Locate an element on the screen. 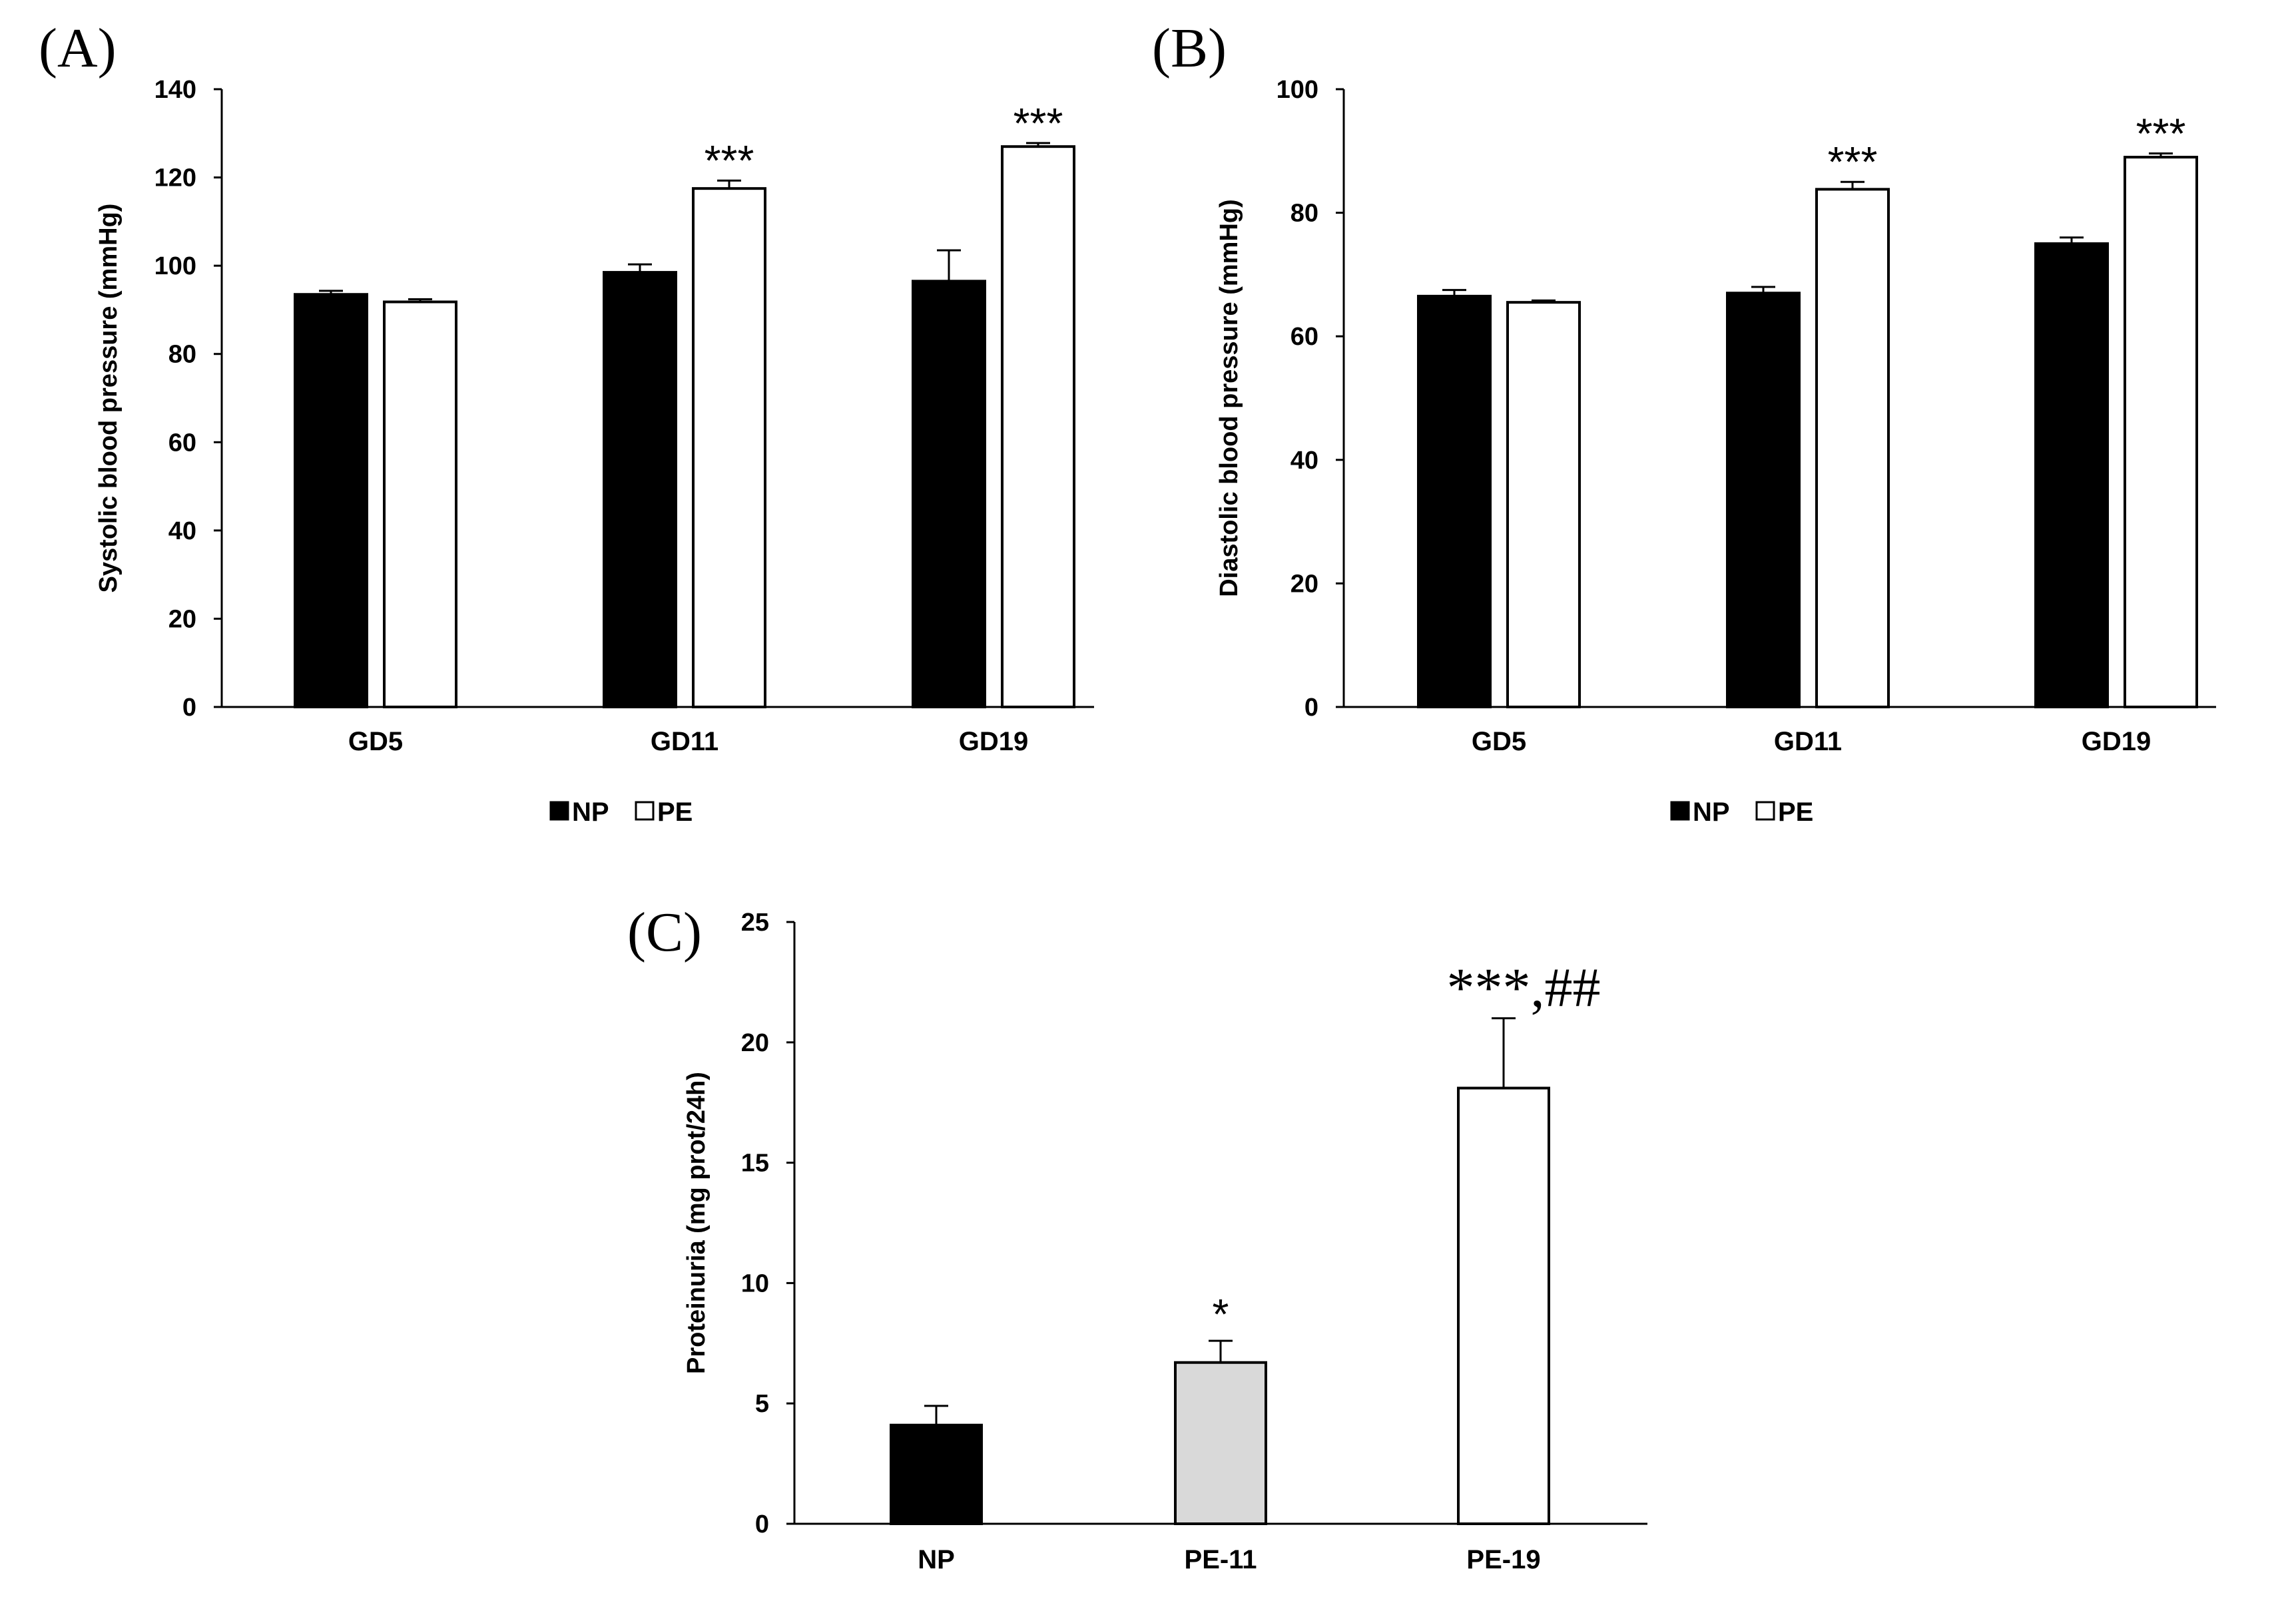  y-tick-label: 10 is located at coordinates (755, 1283).